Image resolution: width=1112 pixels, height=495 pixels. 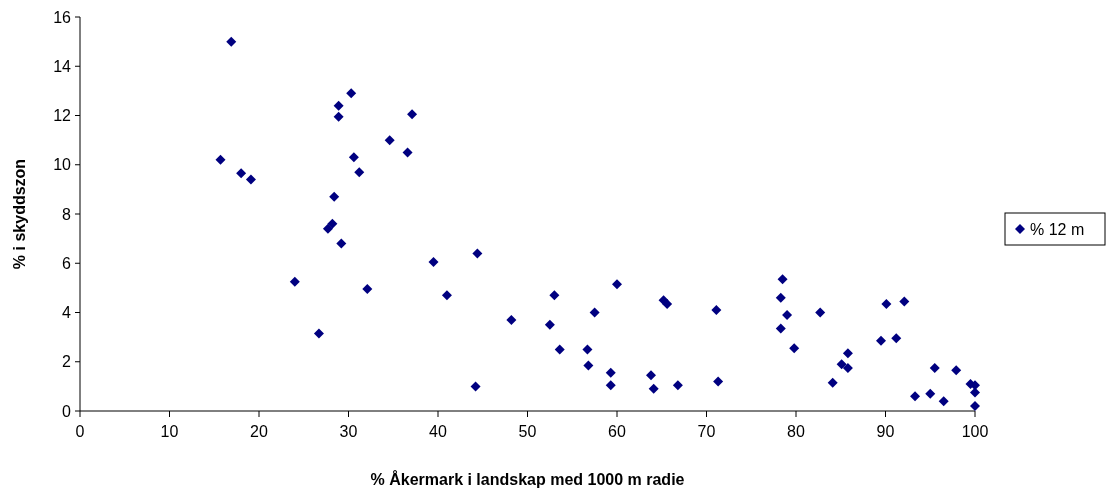 I want to click on y-tick-label: 6, so click(x=67, y=263).